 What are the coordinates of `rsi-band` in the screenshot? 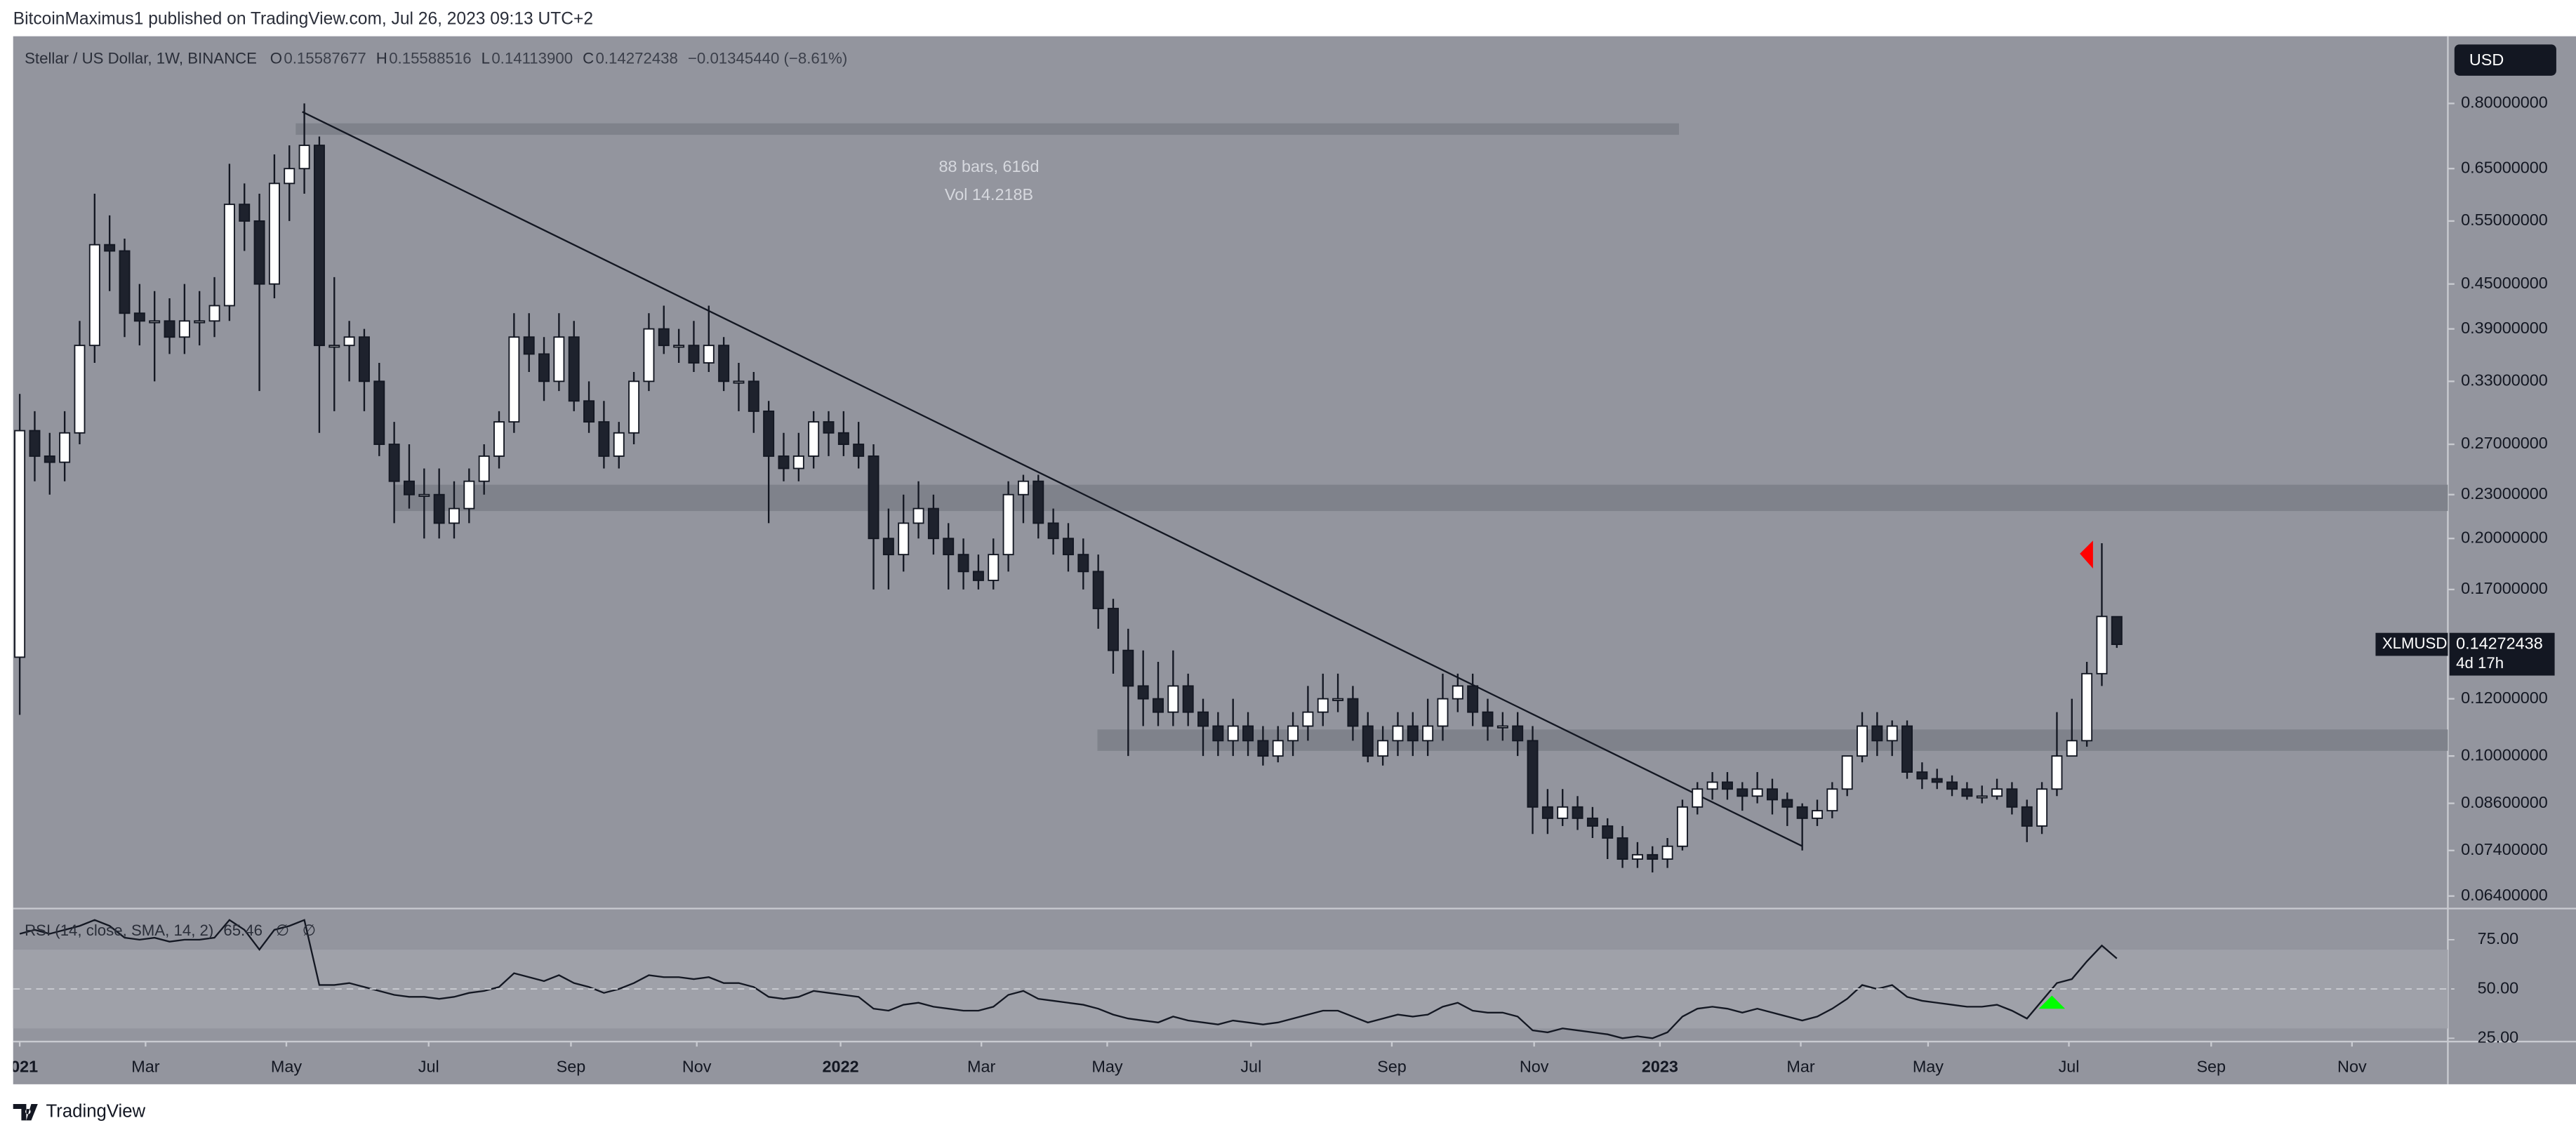 It's located at (1231, 990).